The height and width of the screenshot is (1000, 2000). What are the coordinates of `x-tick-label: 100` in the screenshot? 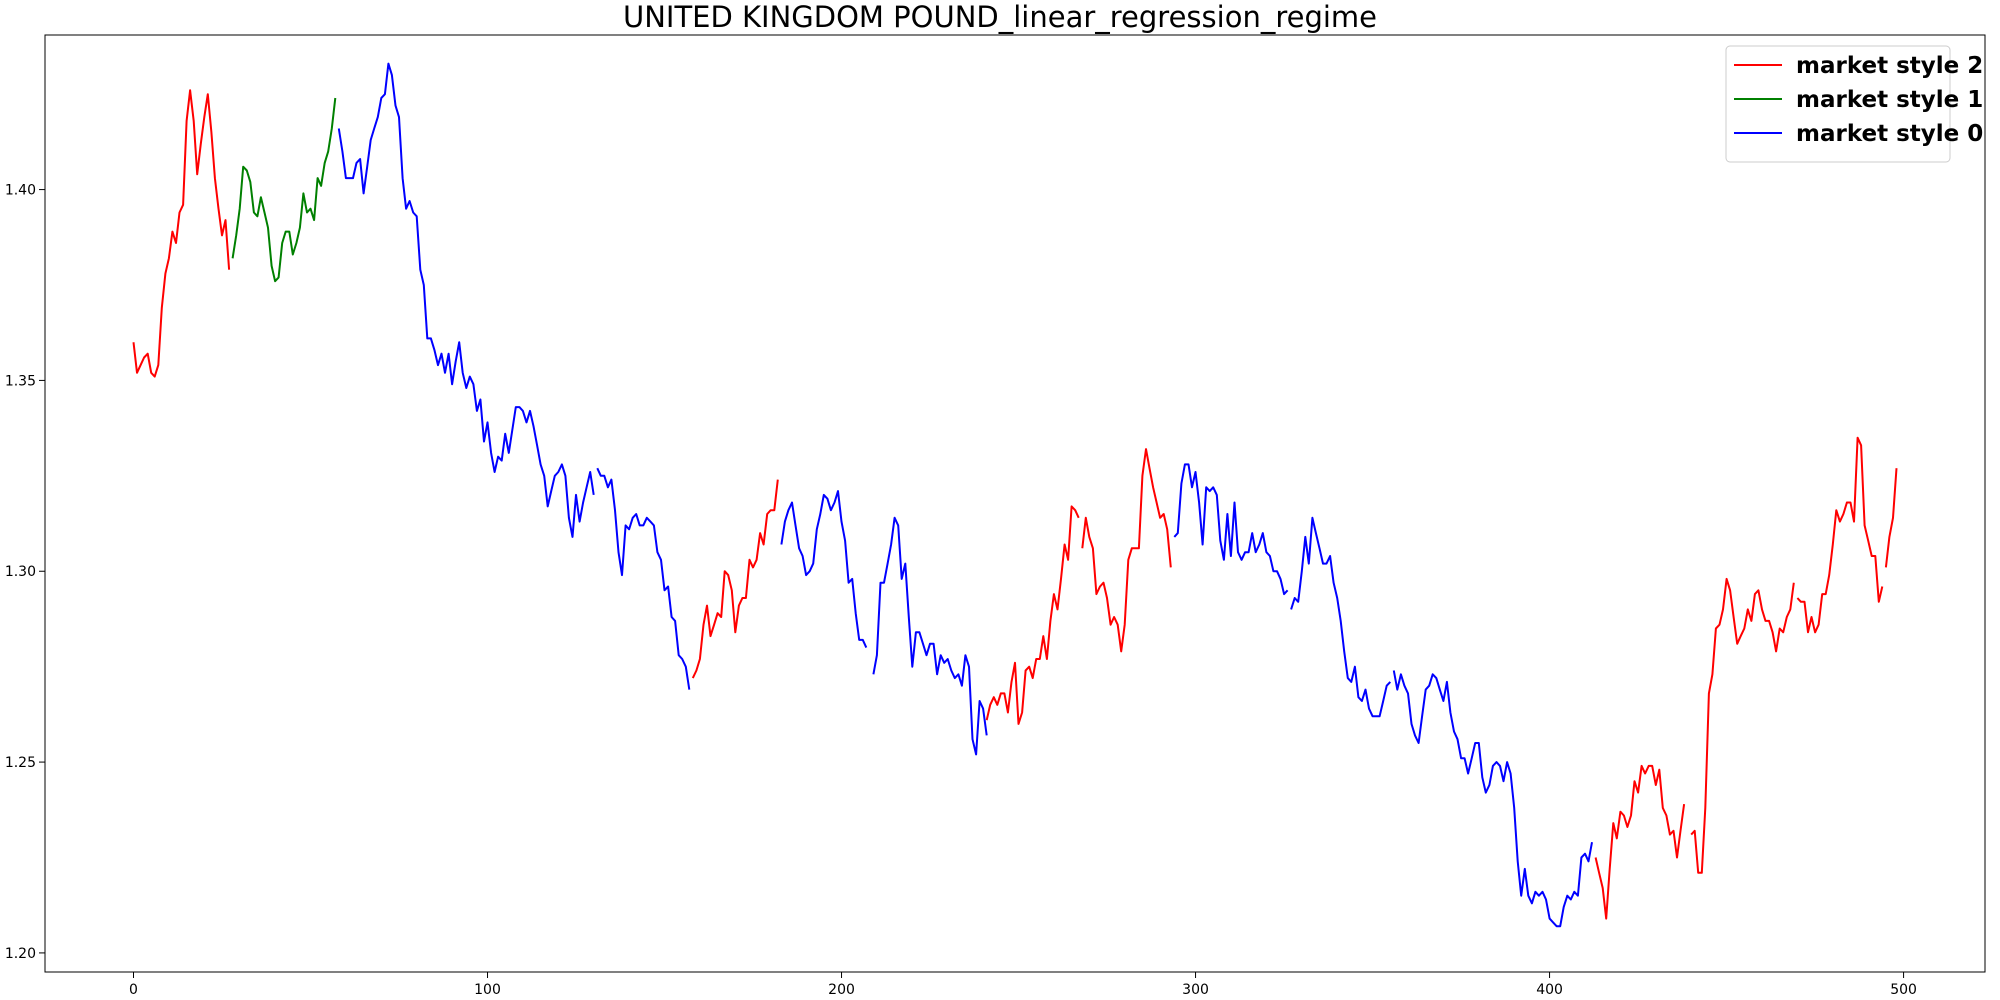 It's located at (487, 990).